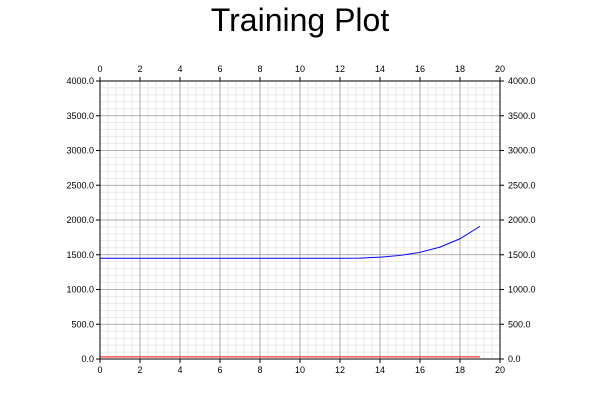 The width and height of the screenshot is (600, 400). Describe the element at coordinates (340, 370) in the screenshot. I see `x-tick-label-bottom: 12` at that location.